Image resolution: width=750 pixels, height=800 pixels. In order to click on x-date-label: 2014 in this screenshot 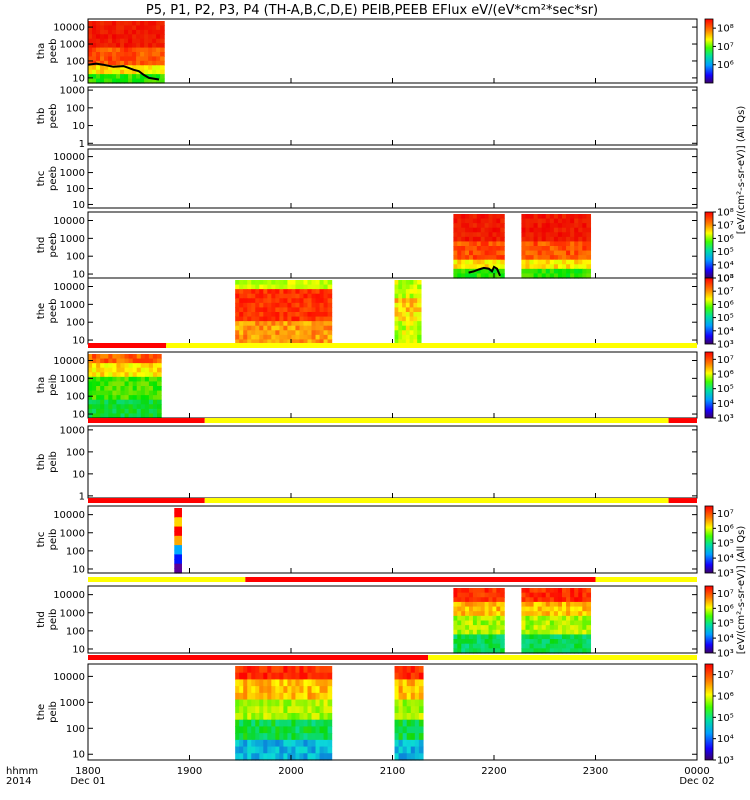, I will do `click(18, 781)`.